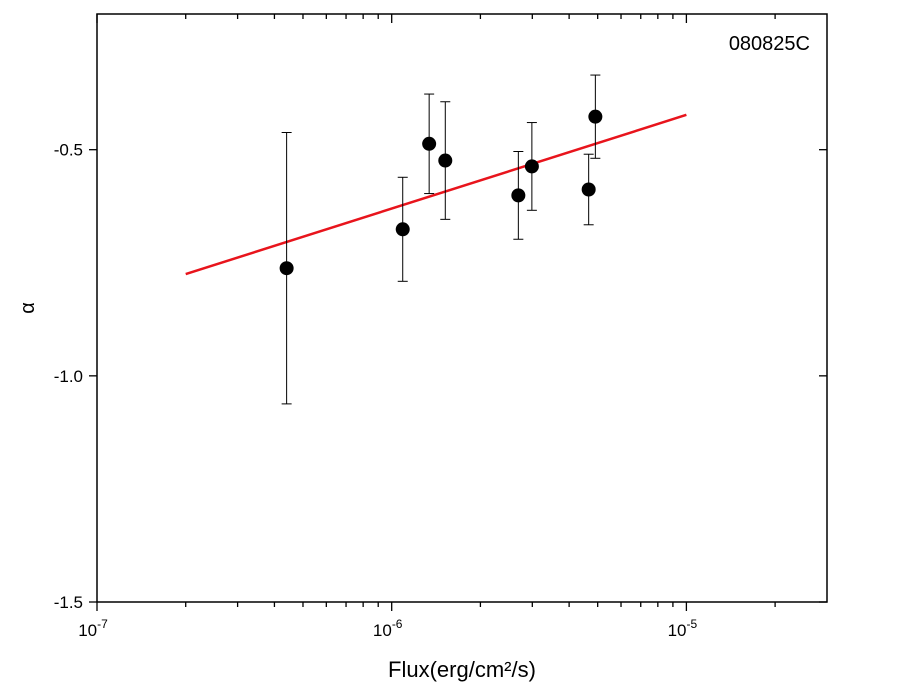 The image size is (917, 700). I want to click on x-tick-label: 10⁻⁵, so click(683, 628).